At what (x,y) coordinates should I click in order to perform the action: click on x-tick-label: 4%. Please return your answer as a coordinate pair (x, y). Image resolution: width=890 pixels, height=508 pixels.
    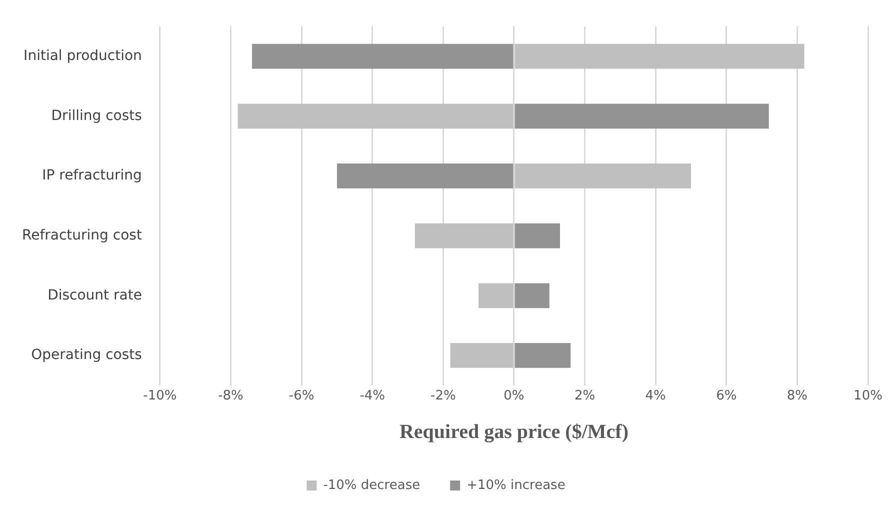
    Looking at the image, I should click on (655, 396).